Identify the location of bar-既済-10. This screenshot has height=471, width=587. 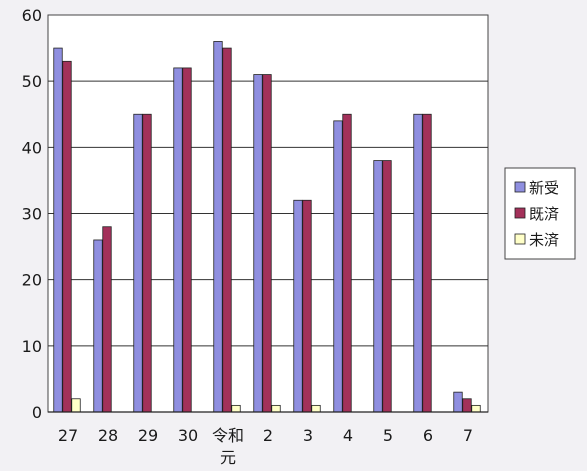
(467, 405).